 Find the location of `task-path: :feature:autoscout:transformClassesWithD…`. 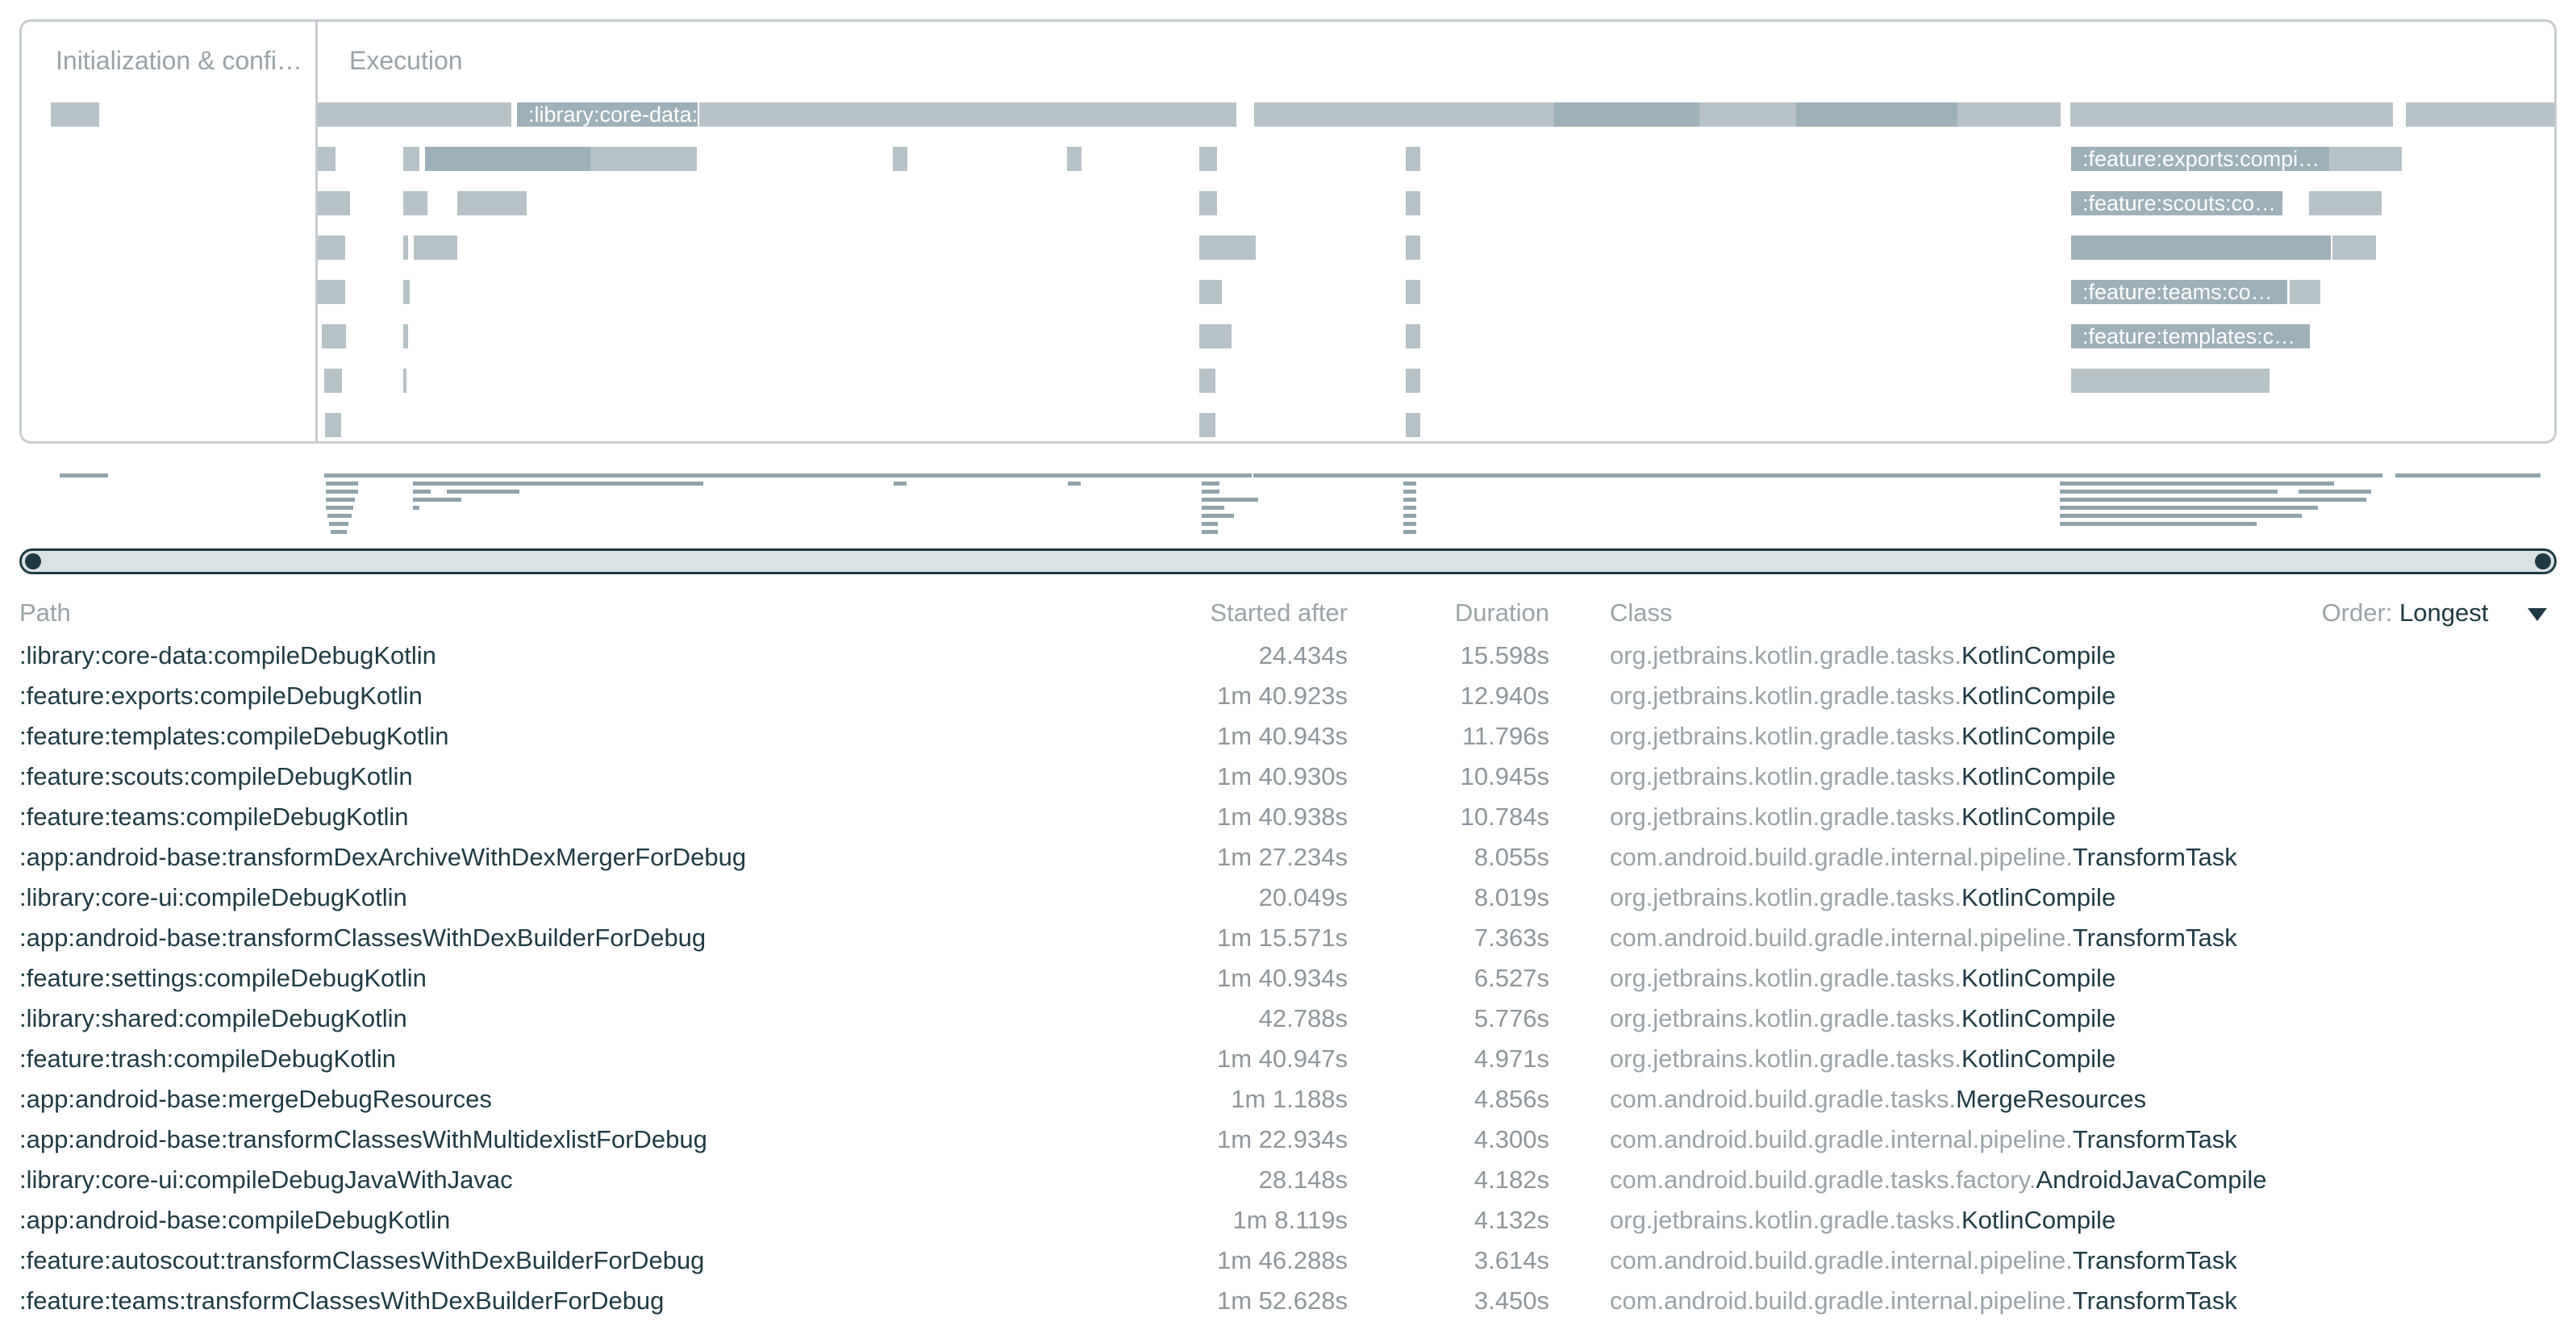

task-path: :feature:autoscout:transformClassesWithD… is located at coordinates (362, 1260).